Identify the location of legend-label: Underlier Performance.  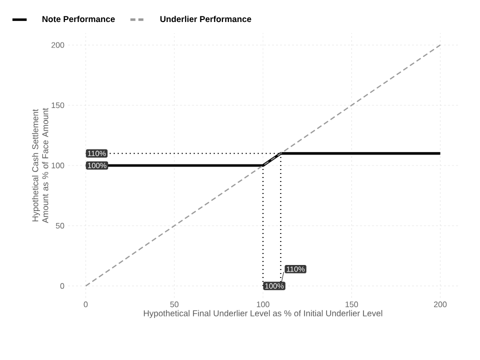
(206, 19).